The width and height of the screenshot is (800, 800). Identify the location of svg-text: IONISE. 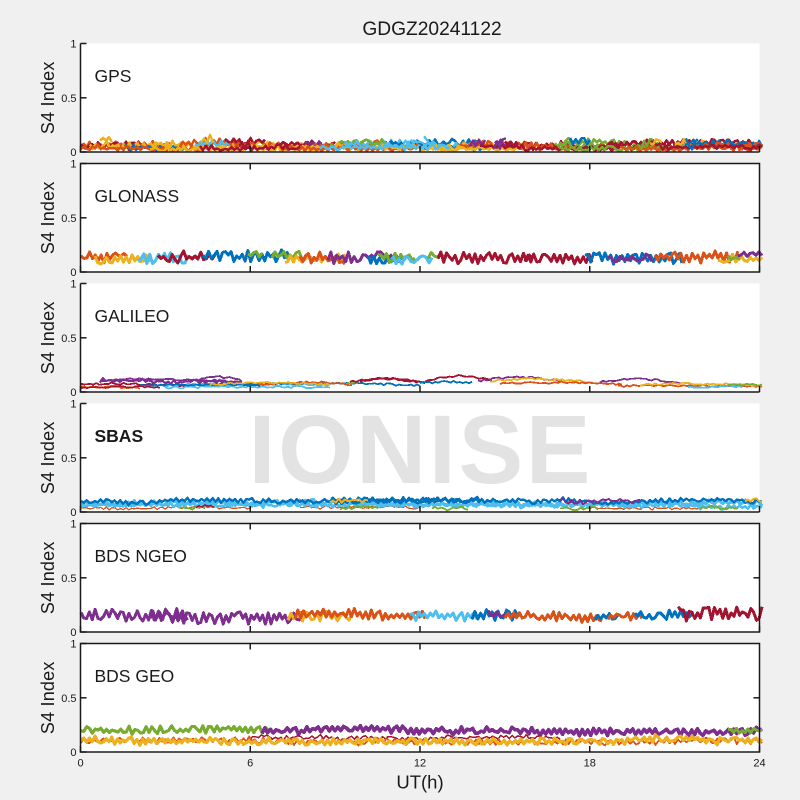
(420, 449).